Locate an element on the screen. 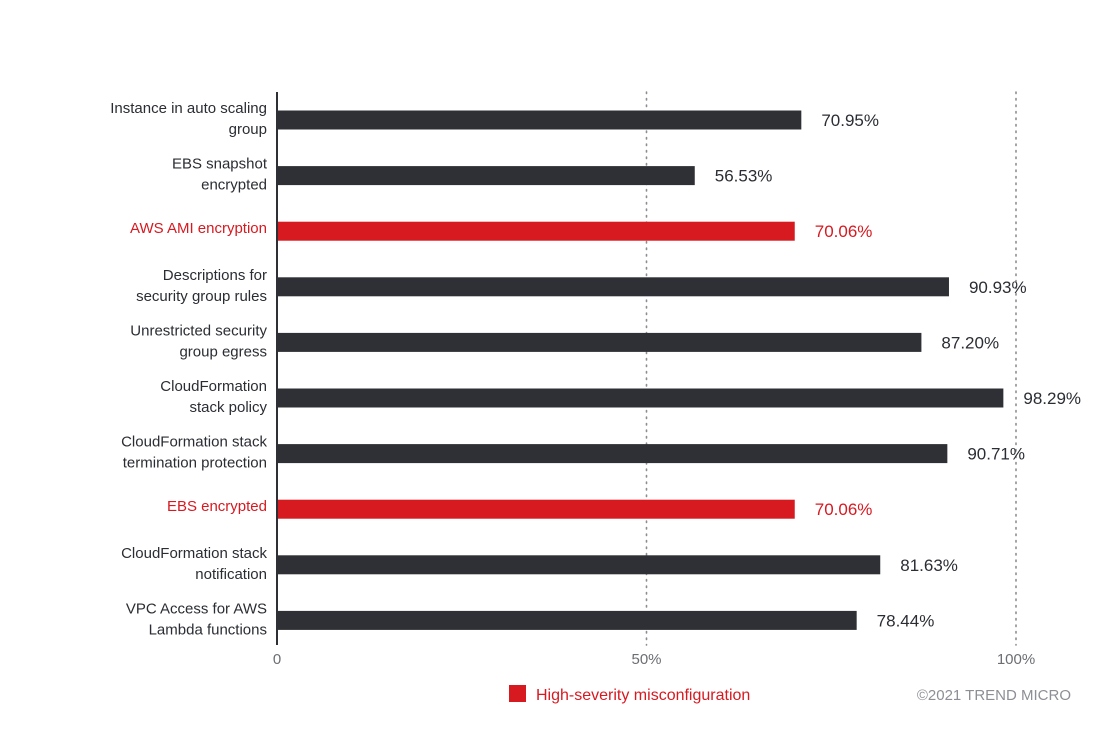  value-label: 78.44% is located at coordinates (906, 620).